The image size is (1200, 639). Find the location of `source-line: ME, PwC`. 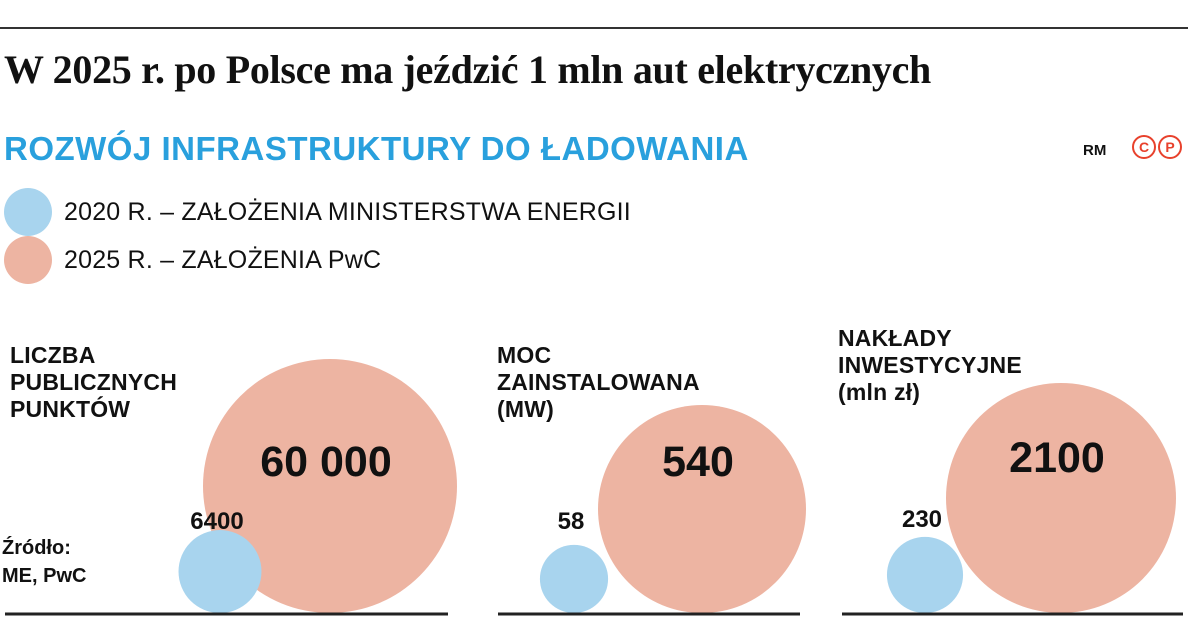

source-line: ME, PwC is located at coordinates (44, 576).